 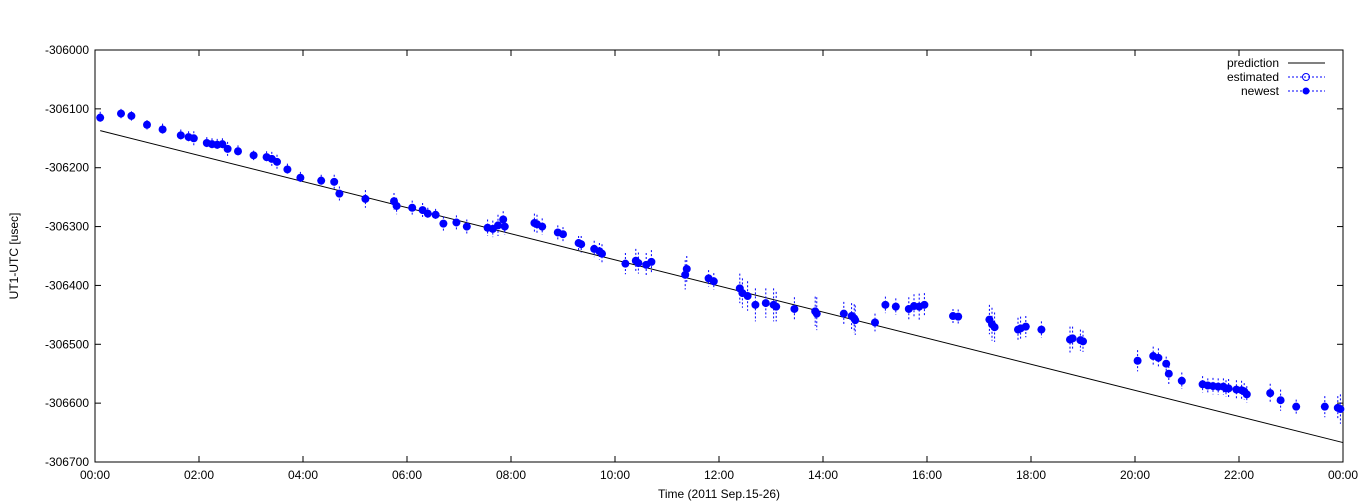 I want to click on y-tick-label: -306500, so click(x=67, y=344).